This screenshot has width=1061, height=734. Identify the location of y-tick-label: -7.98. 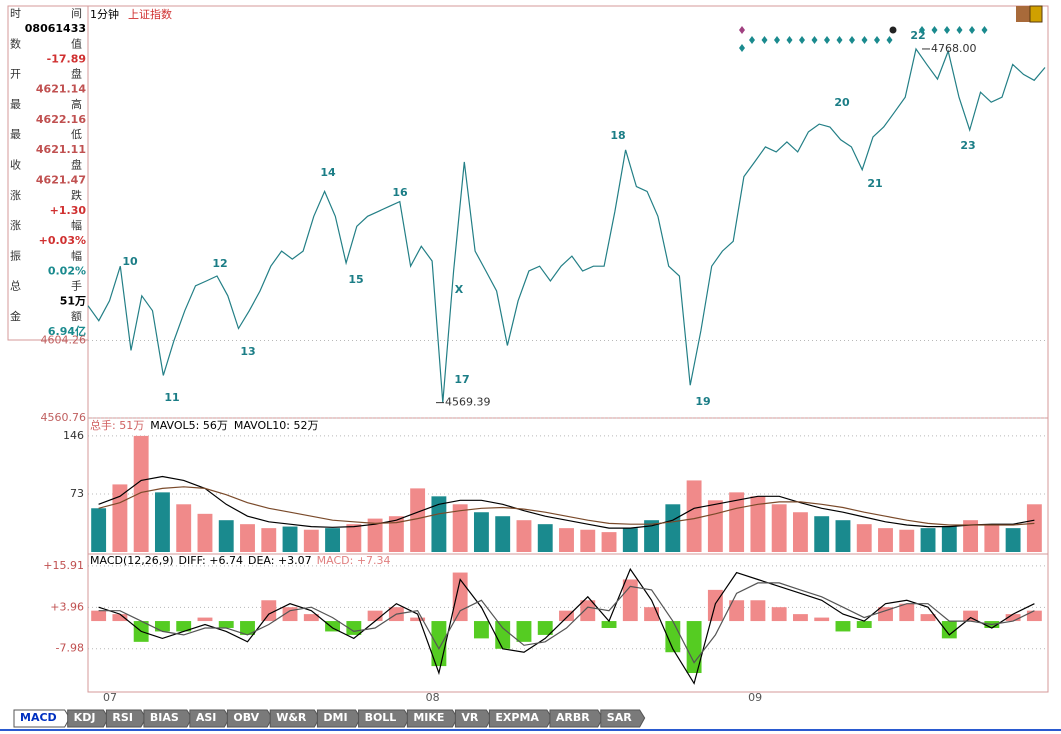
(70, 648).